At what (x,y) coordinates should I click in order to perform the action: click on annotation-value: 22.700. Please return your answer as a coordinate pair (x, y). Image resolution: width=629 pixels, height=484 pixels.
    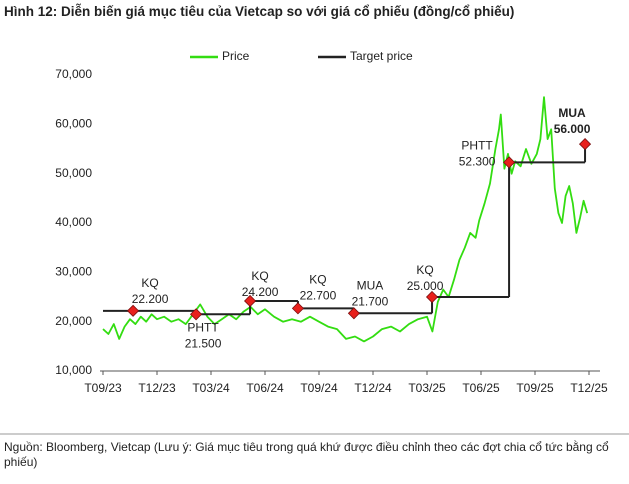
    Looking at the image, I should click on (318, 296).